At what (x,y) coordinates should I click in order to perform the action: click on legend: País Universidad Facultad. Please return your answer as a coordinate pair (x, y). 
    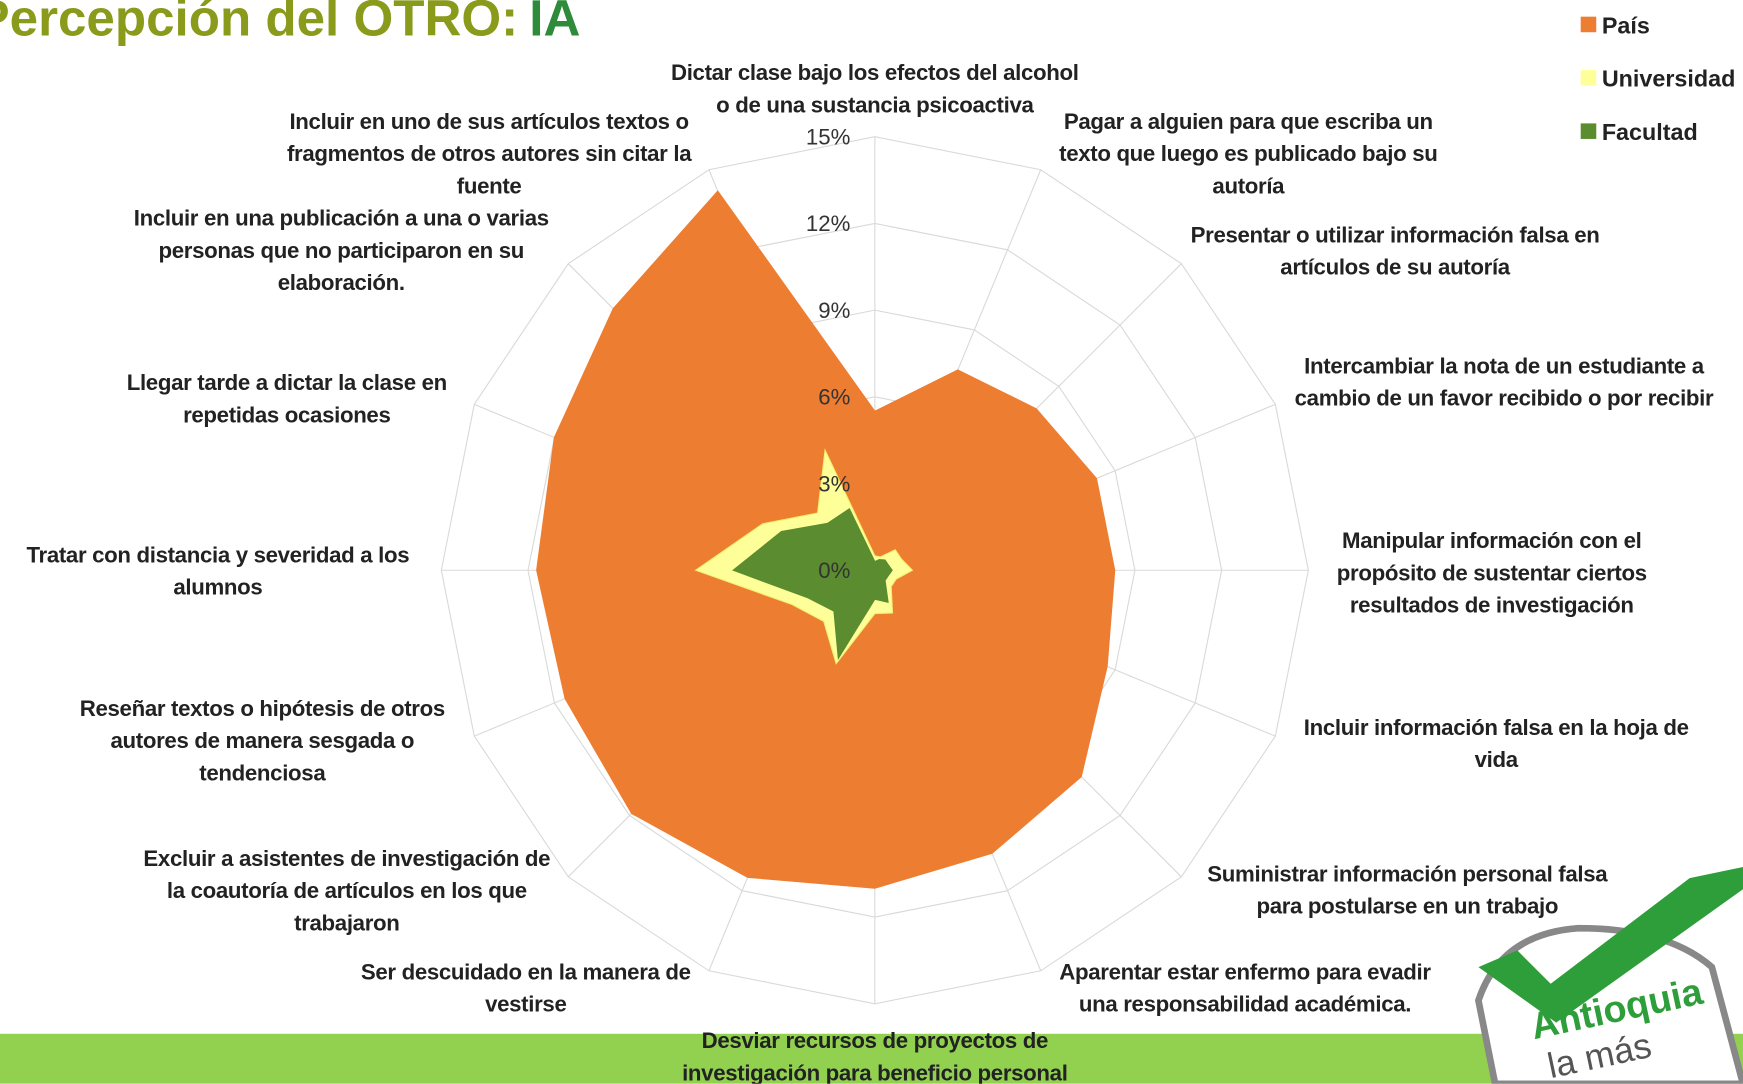
    Looking at the image, I should click on (1658, 78).